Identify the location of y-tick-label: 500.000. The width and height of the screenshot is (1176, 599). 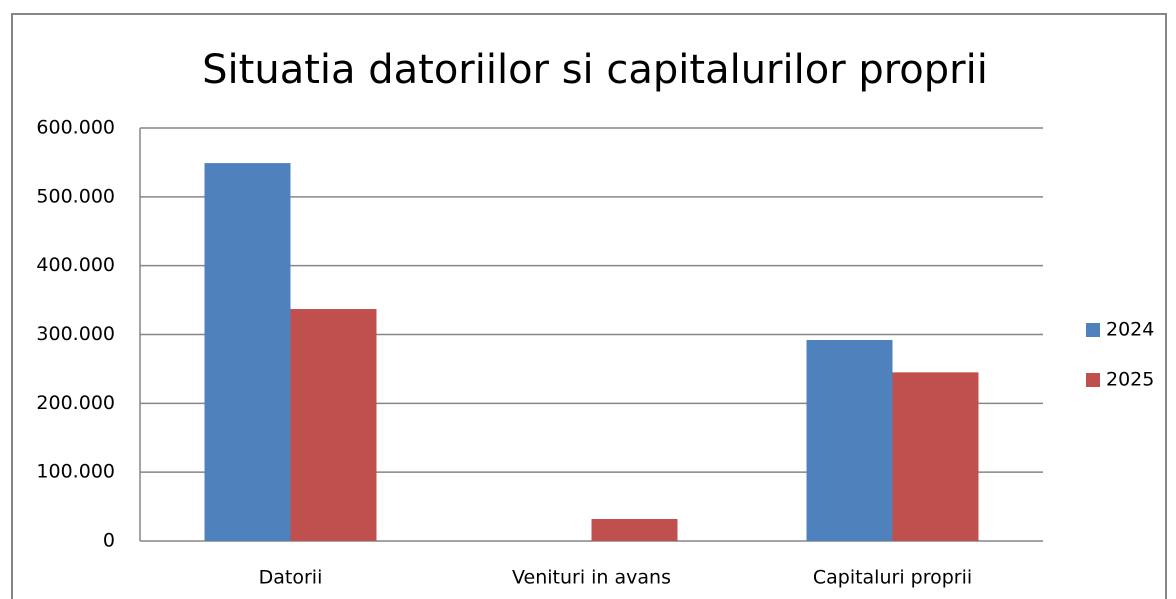
(75, 196).